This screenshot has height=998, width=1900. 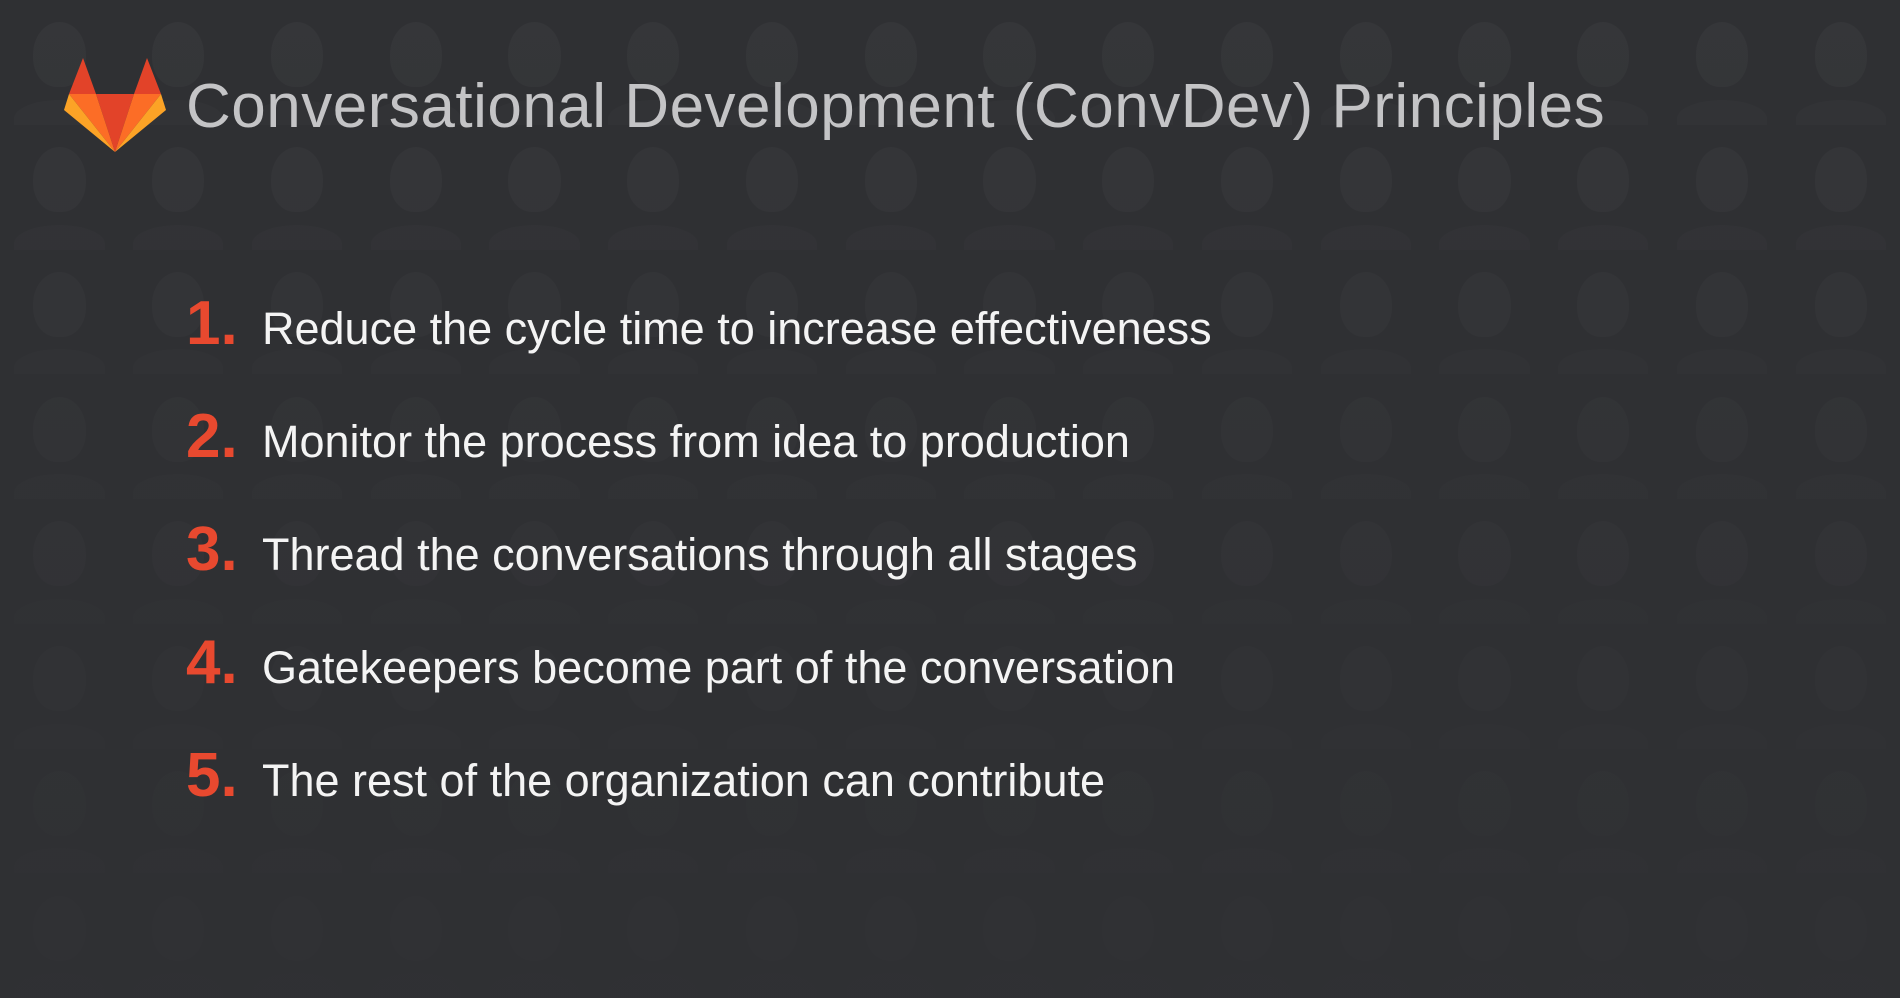 What do you see at coordinates (212, 436) in the screenshot?
I see `principle-number: 2.` at bounding box center [212, 436].